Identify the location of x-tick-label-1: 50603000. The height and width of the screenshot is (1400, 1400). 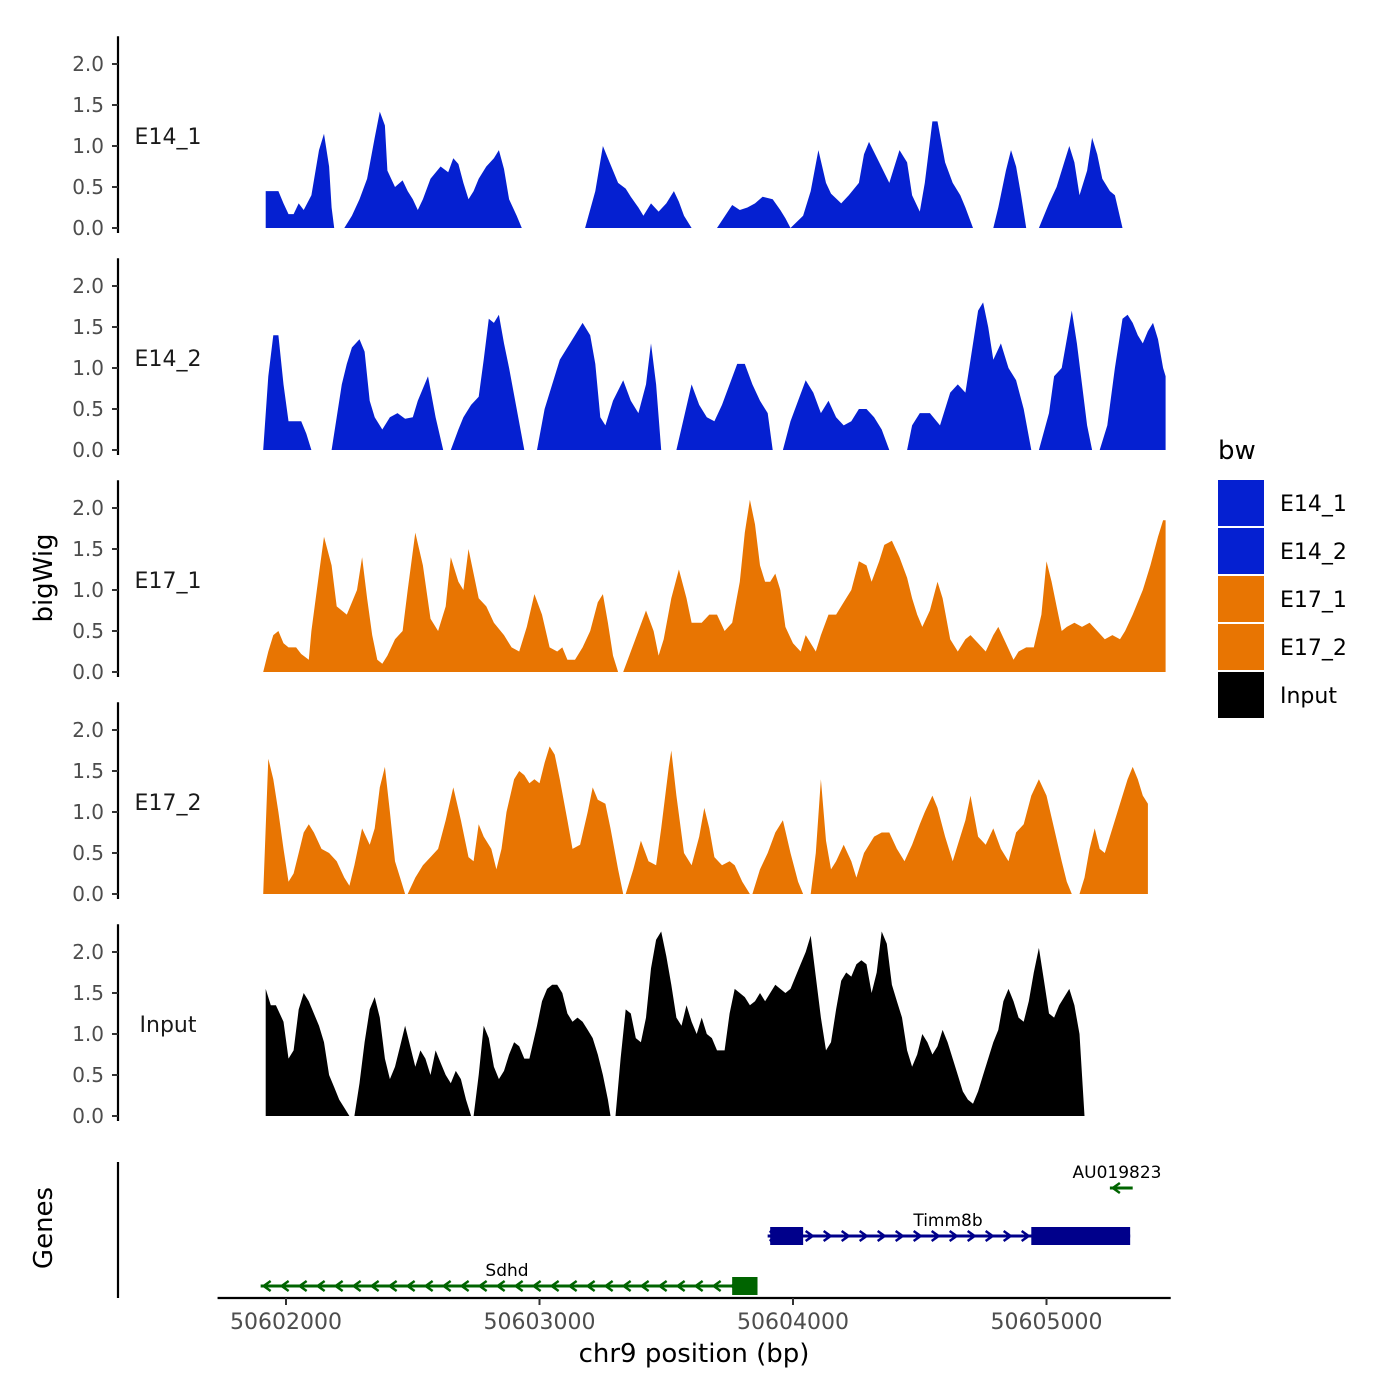
(540, 1322).